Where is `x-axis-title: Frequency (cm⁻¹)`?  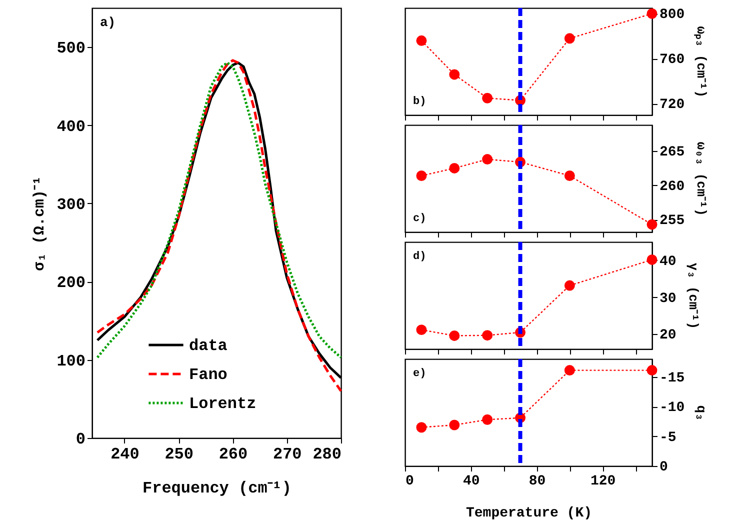 x-axis-title: Frequency (cm⁻¹) is located at coordinates (217, 489).